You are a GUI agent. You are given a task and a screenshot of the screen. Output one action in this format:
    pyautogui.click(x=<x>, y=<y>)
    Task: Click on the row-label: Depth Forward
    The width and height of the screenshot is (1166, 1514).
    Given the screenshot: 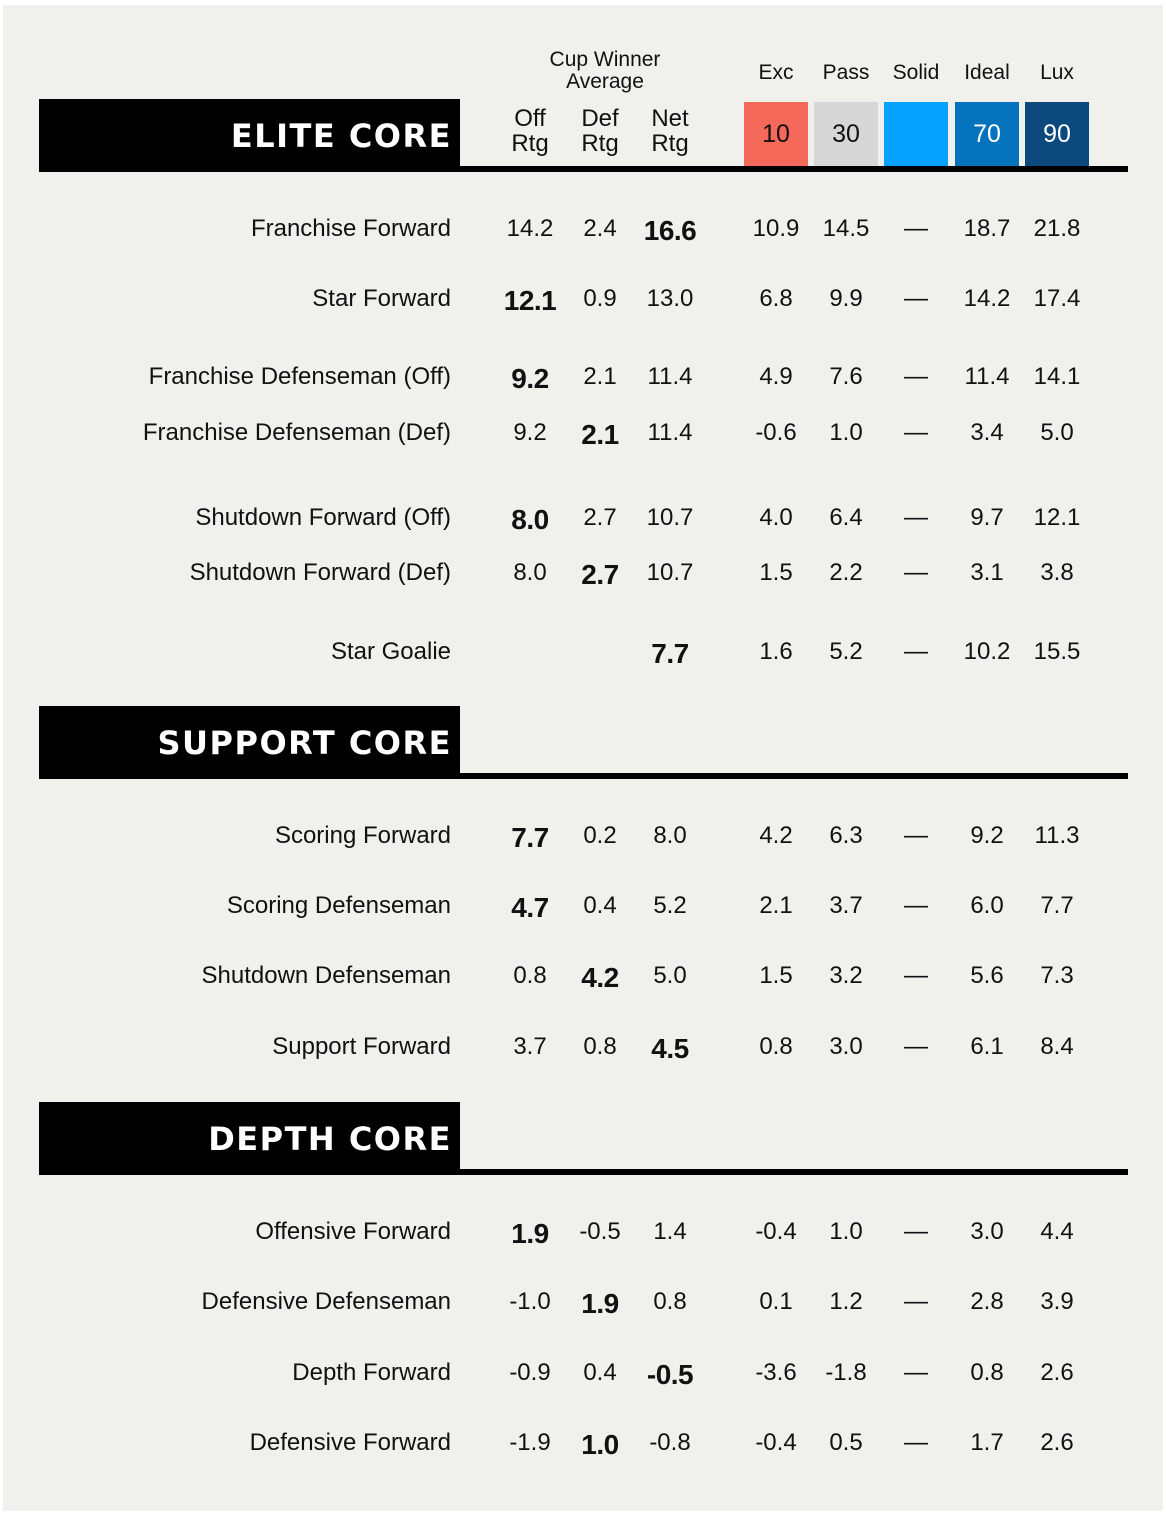 What is the action you would take?
    pyautogui.click(x=371, y=1372)
    